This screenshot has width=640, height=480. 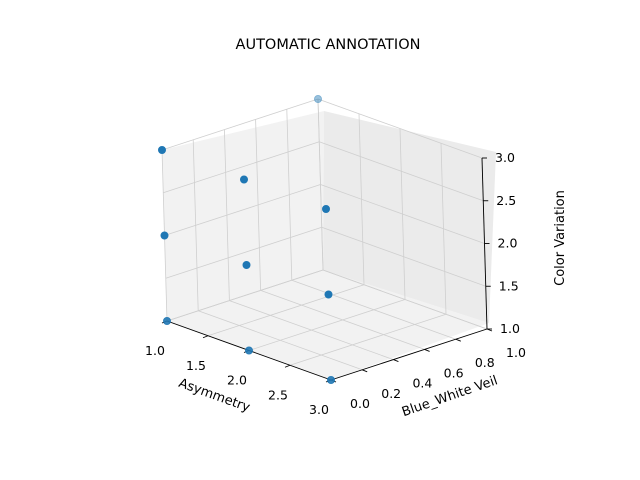 What do you see at coordinates (560, 238) in the screenshot?
I see `z-axis-label: Color Variation` at bounding box center [560, 238].